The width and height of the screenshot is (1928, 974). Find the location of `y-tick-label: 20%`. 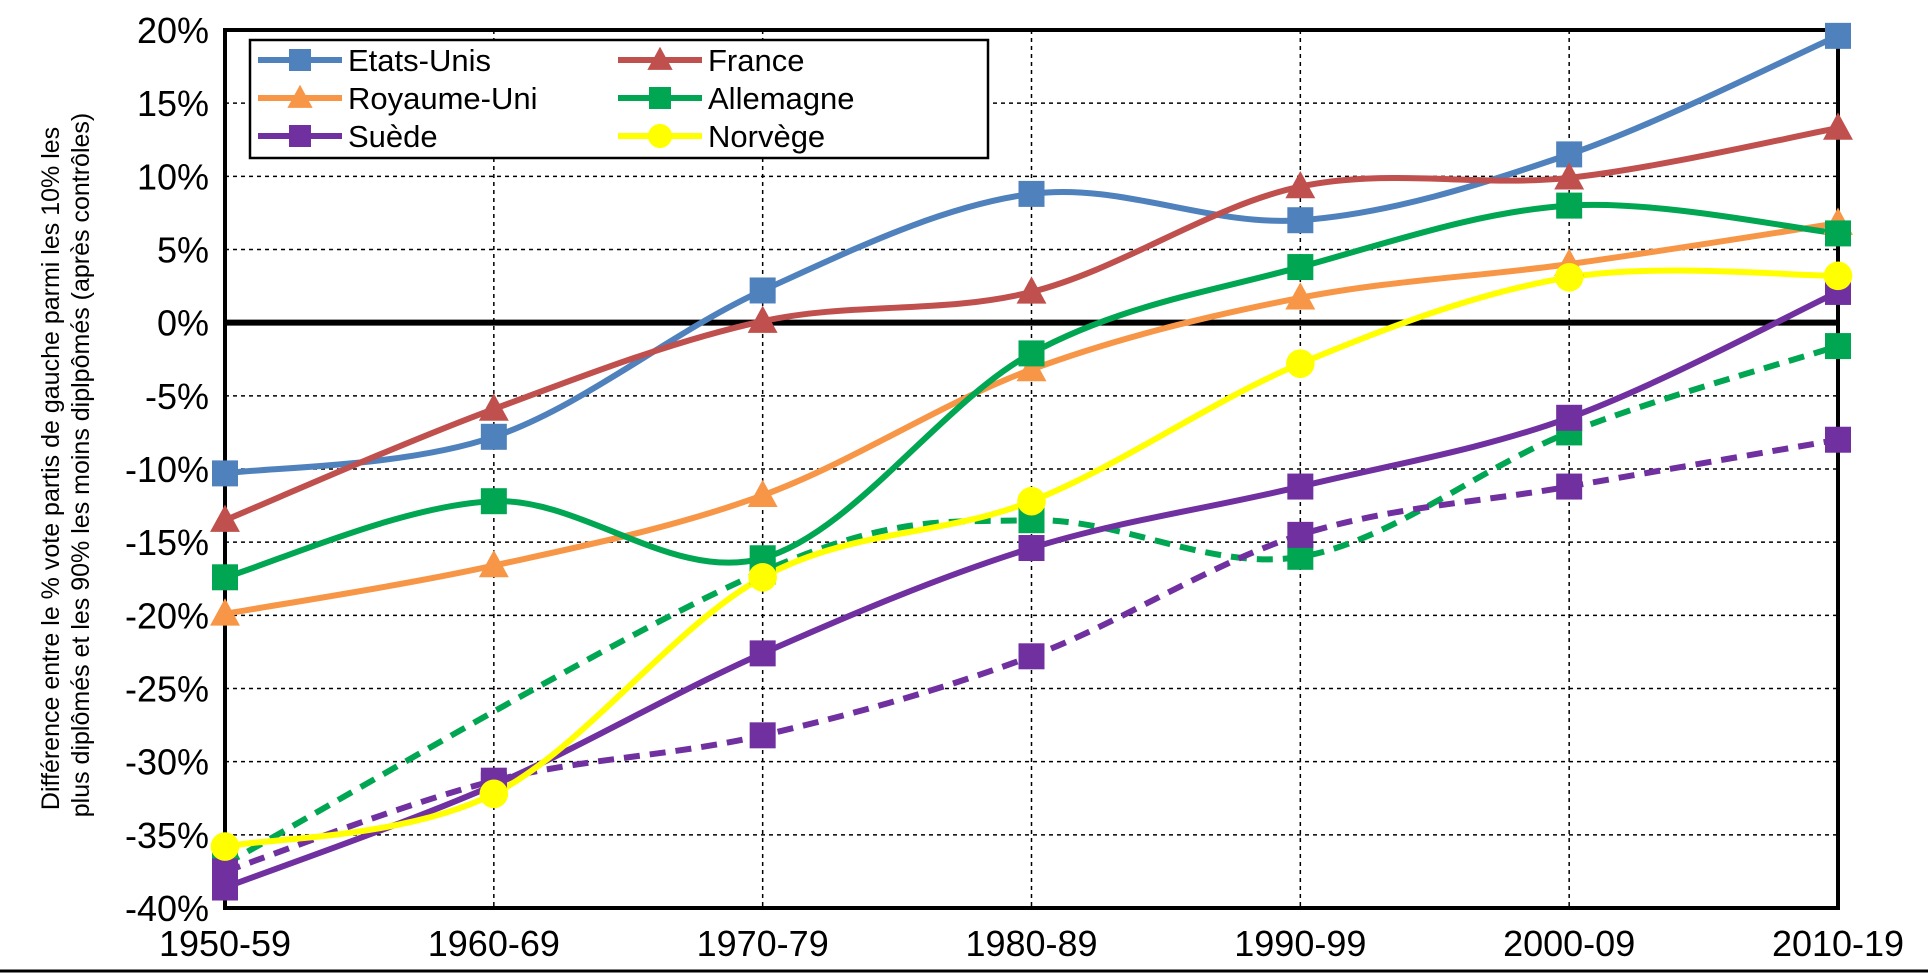

y-tick-label: 20% is located at coordinates (173, 30).